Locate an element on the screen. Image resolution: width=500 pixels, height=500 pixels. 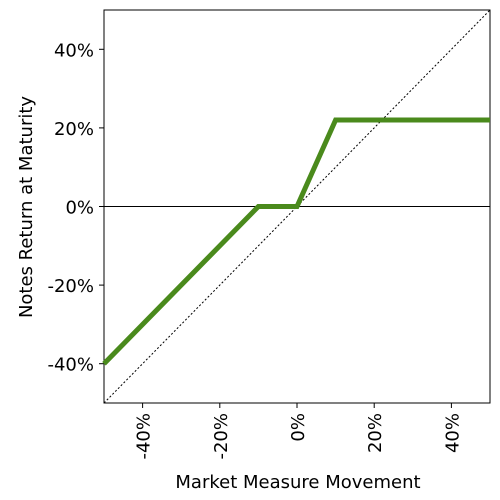
x-tick-label: -20% is located at coordinates (221, 436).